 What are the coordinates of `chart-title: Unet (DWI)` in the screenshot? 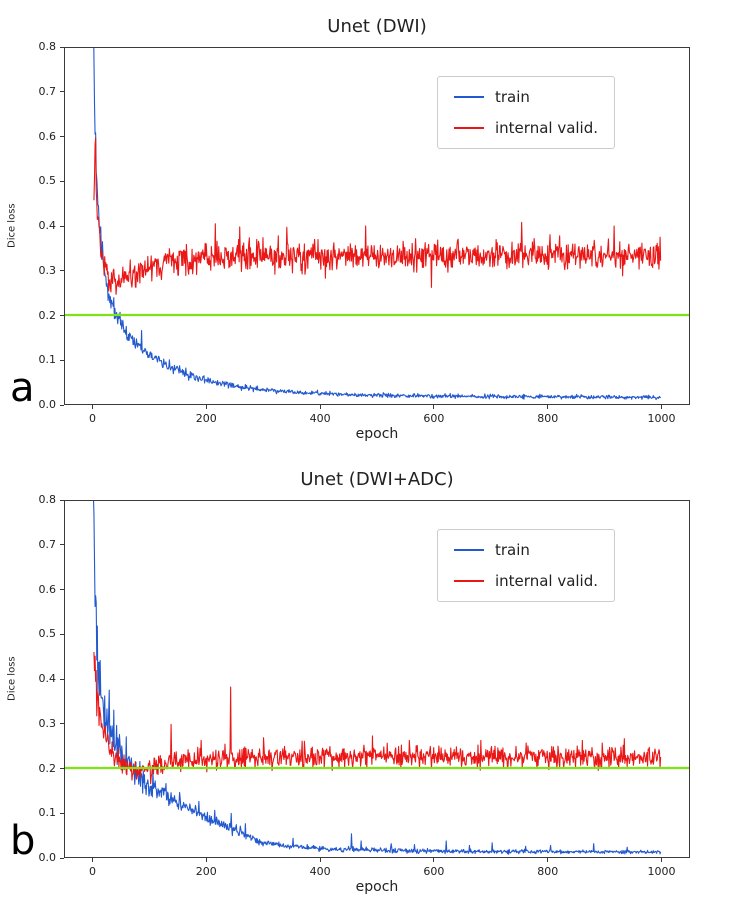 It's located at (377, 26).